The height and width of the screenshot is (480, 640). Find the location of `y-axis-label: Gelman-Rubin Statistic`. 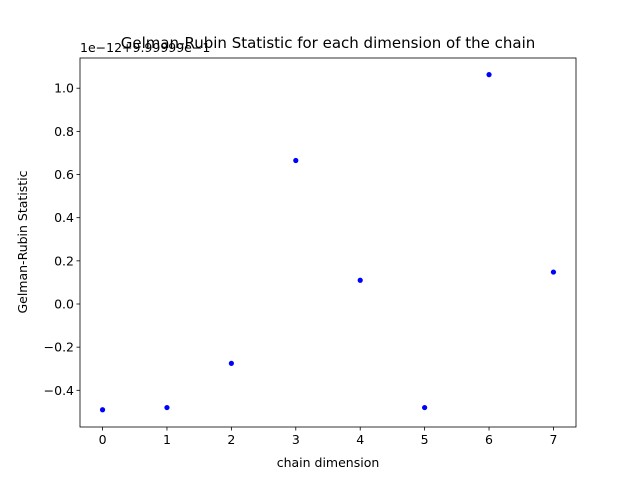

y-axis-label: Gelman-Rubin Statistic is located at coordinates (22, 241).